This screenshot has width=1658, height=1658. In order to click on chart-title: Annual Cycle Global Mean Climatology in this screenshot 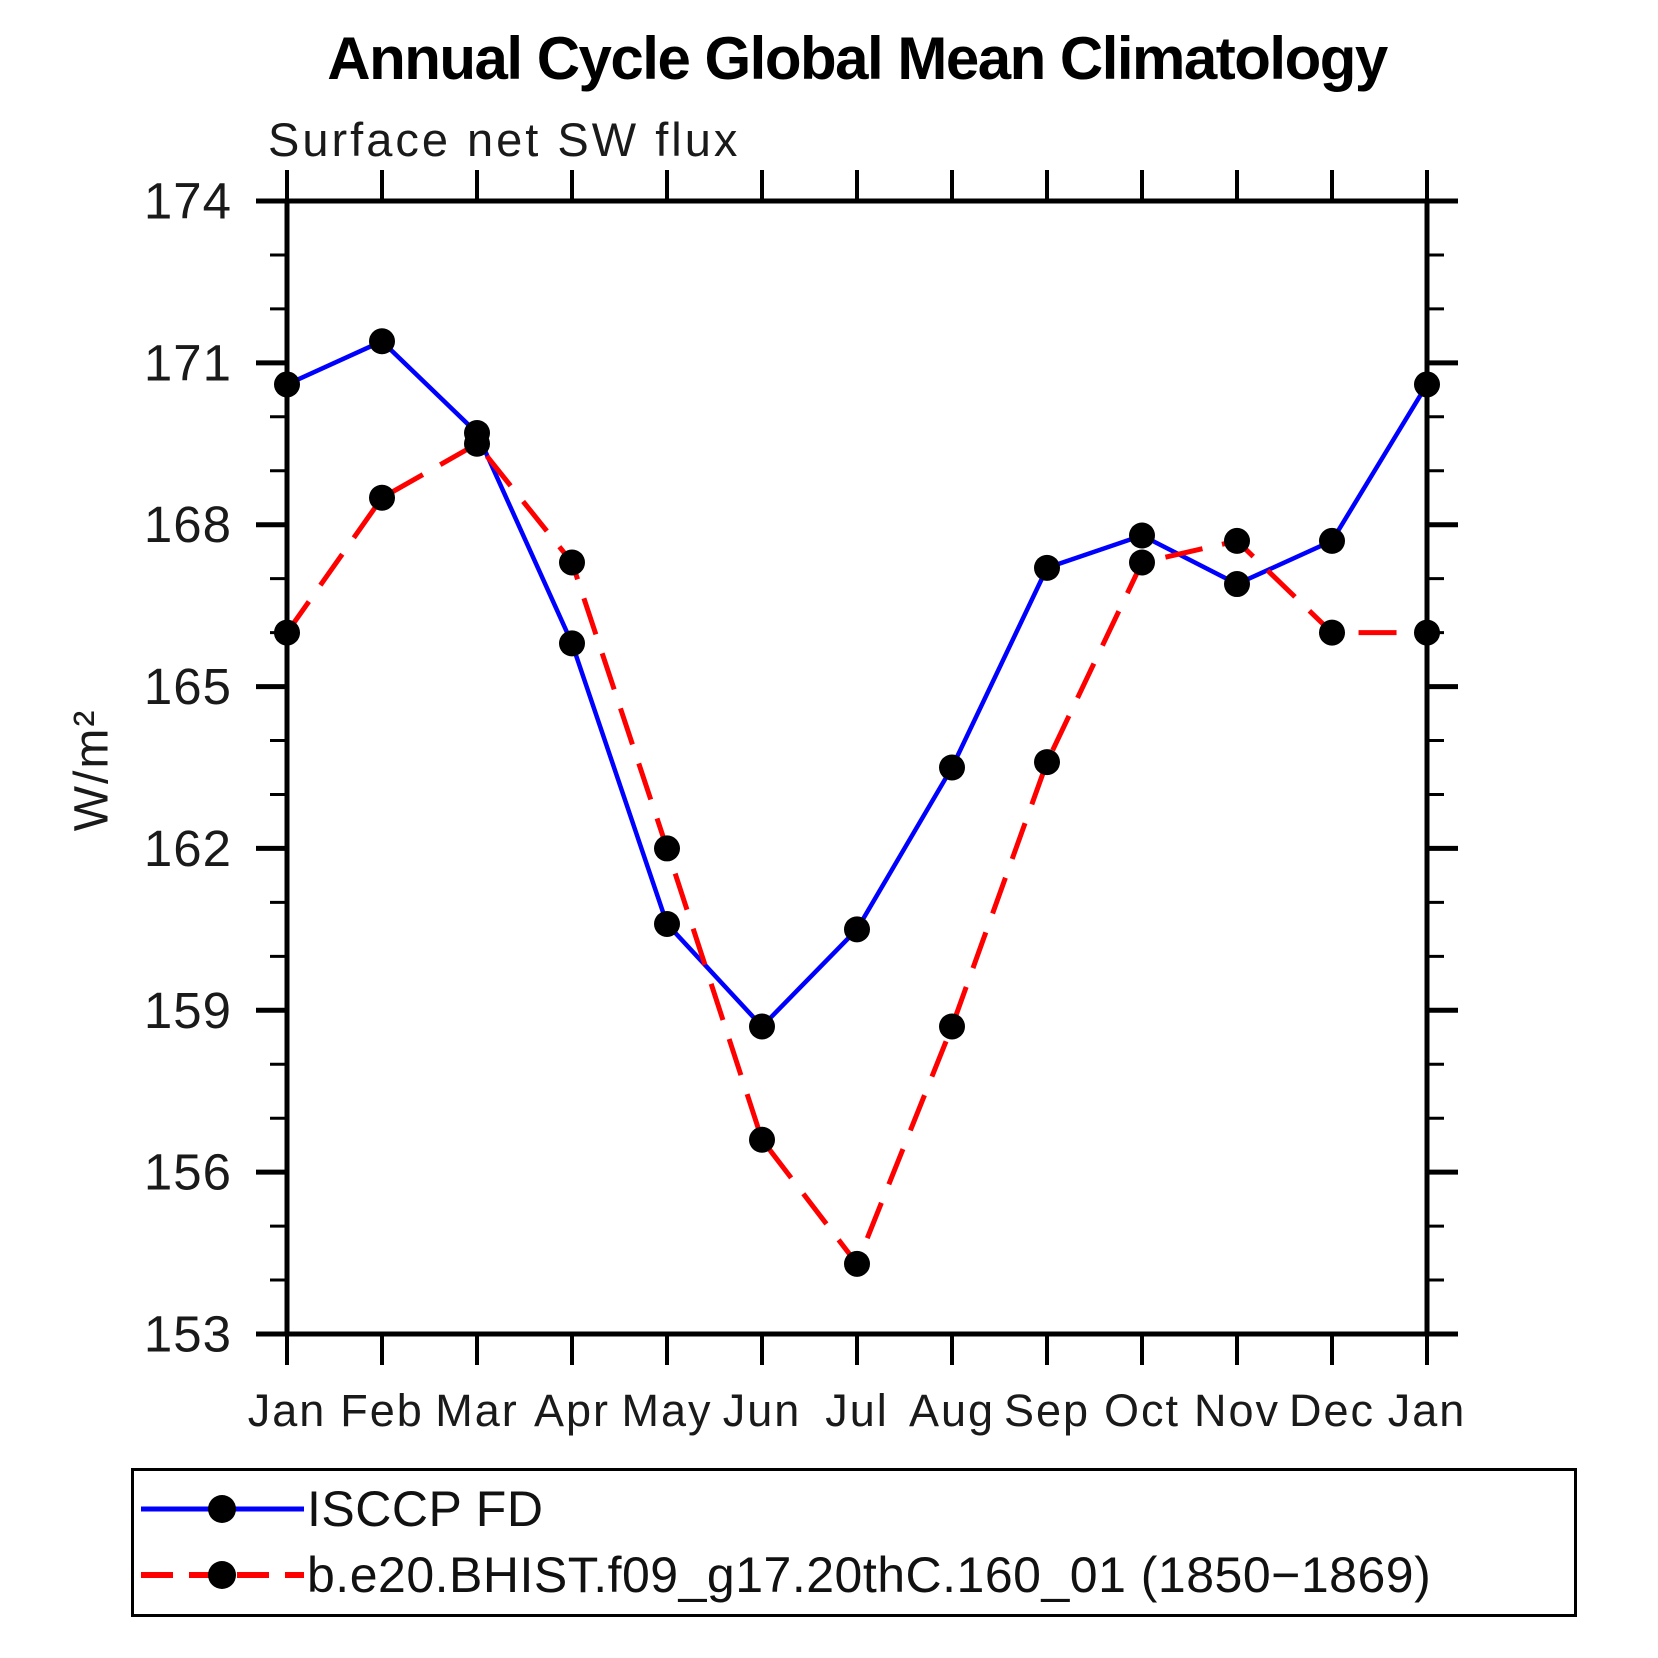, I will do `click(857, 58)`.